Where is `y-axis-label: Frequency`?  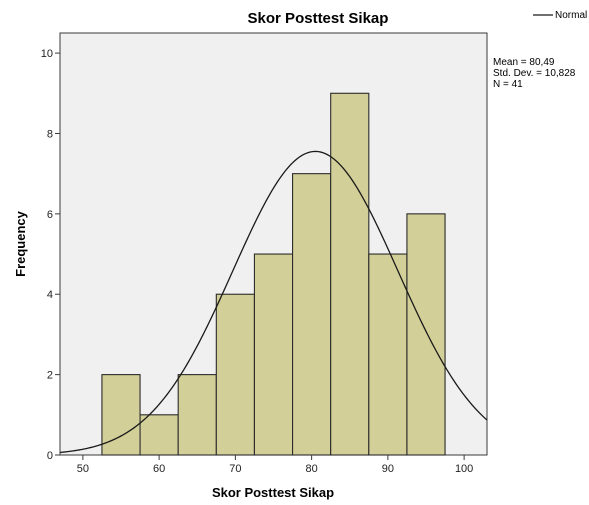
y-axis-label: Frequency is located at coordinates (20, 243).